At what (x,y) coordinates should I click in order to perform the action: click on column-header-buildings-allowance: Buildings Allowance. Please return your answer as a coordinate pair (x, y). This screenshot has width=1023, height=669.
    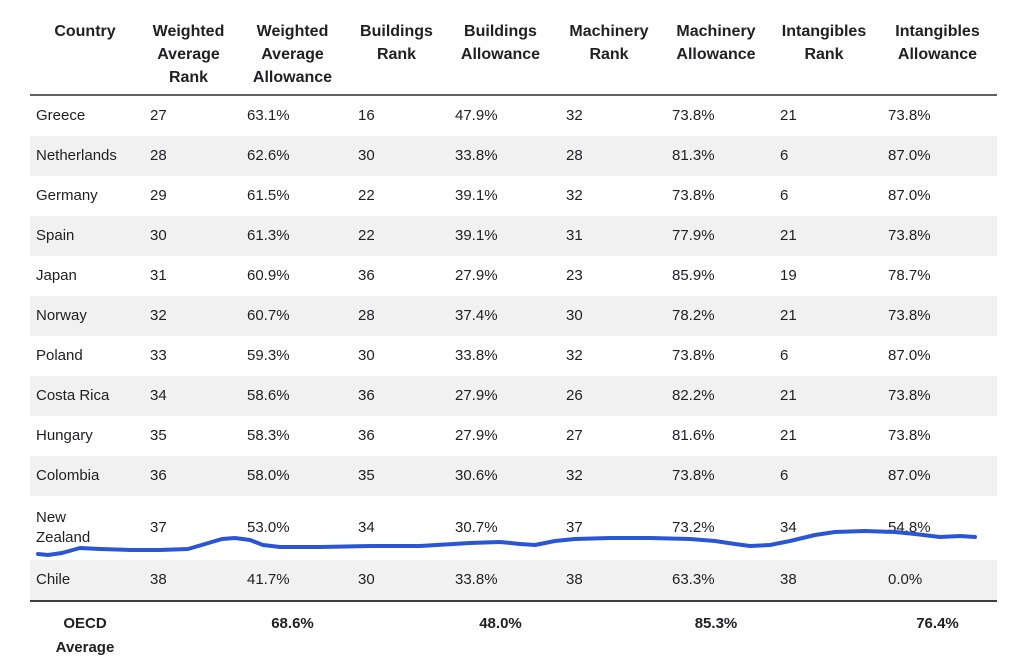
    Looking at the image, I should click on (500, 43).